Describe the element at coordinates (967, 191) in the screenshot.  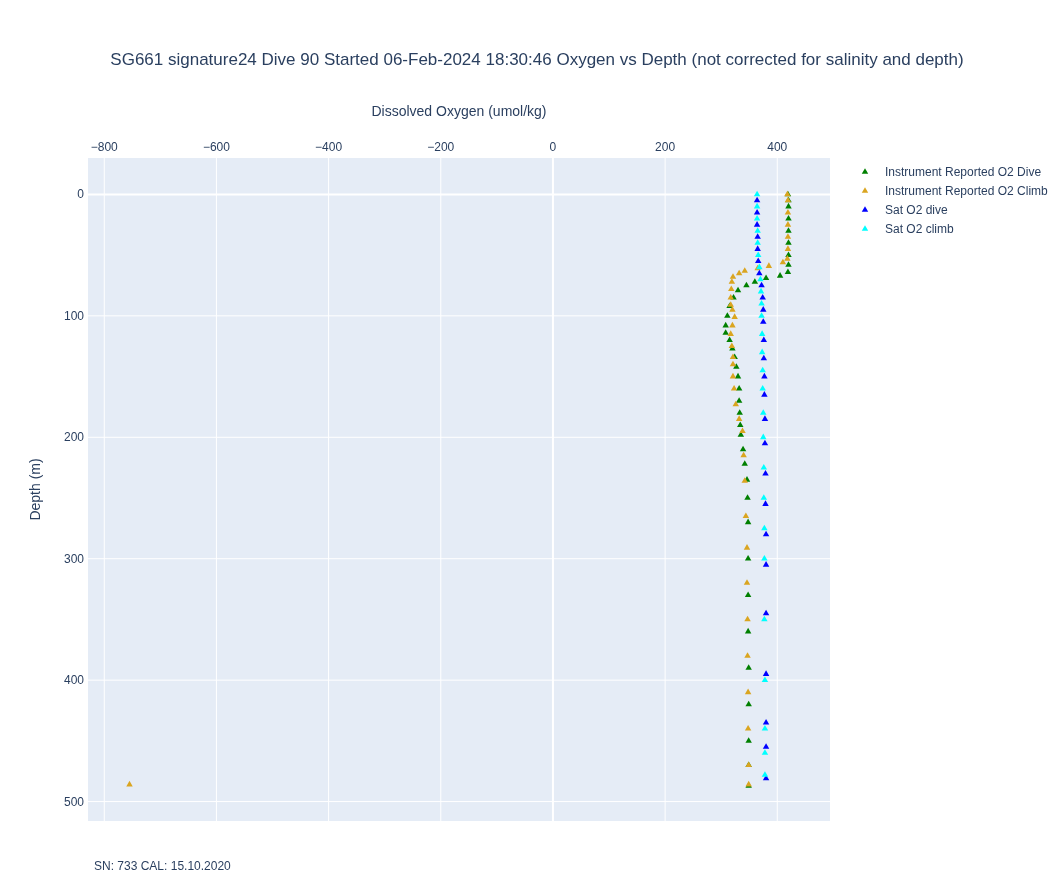
I see `legend-label: Instrument Reported O2 Climb` at that location.